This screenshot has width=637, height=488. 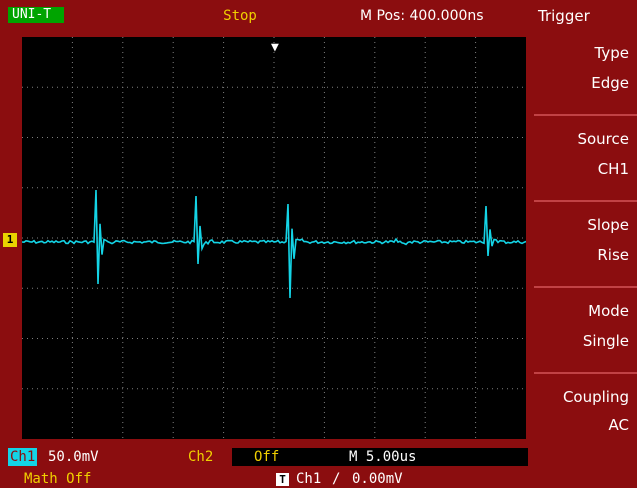 I want to click on menu-label-coupling: Coupling, so click(x=595, y=397).